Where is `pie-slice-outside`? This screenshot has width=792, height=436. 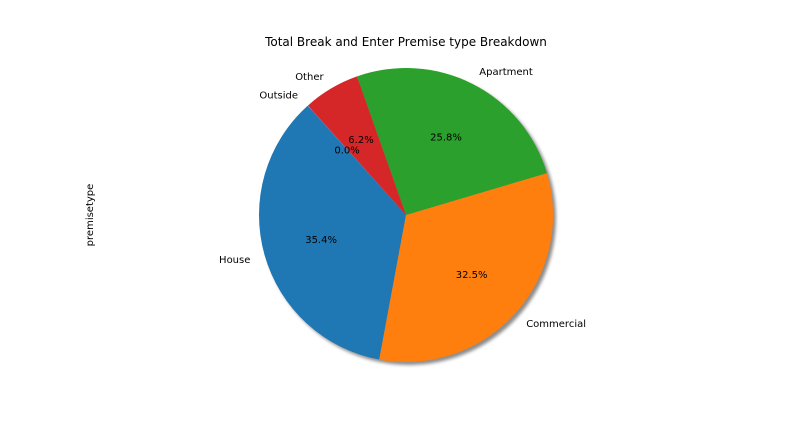
pie-slice-outside is located at coordinates (356, 160).